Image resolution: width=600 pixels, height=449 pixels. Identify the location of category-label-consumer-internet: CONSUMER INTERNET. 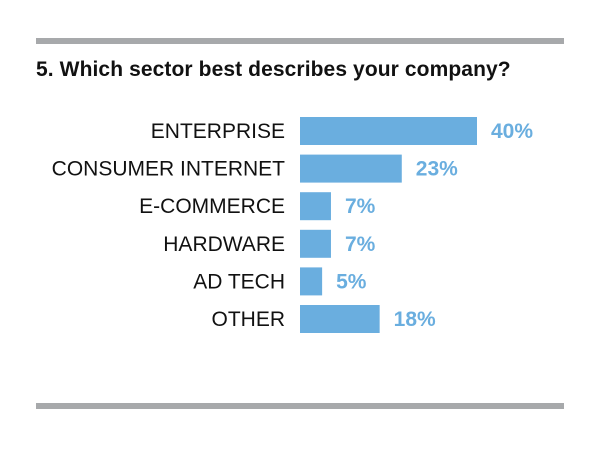
(169, 169).